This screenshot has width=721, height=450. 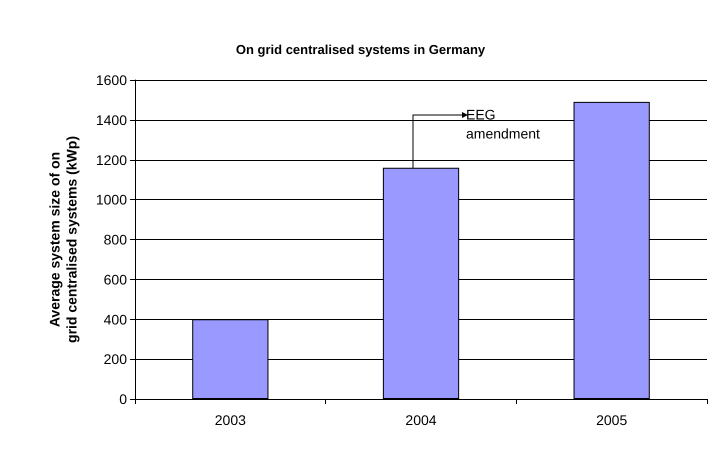 What do you see at coordinates (612, 420) in the screenshot?
I see `x-tick-label: 2005` at bounding box center [612, 420].